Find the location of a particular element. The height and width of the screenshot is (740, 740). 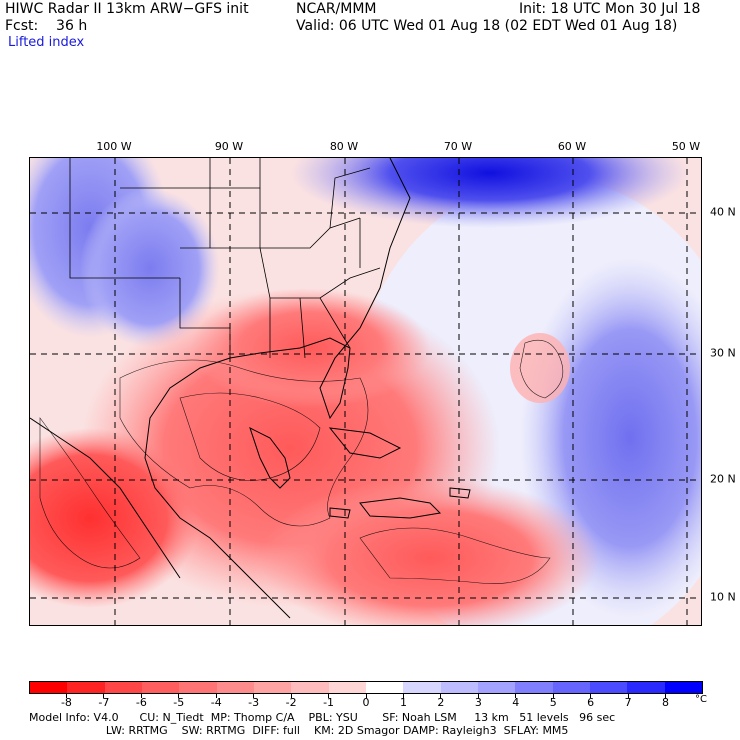

colorbar-tick-label: -4 is located at coordinates (216, 702).